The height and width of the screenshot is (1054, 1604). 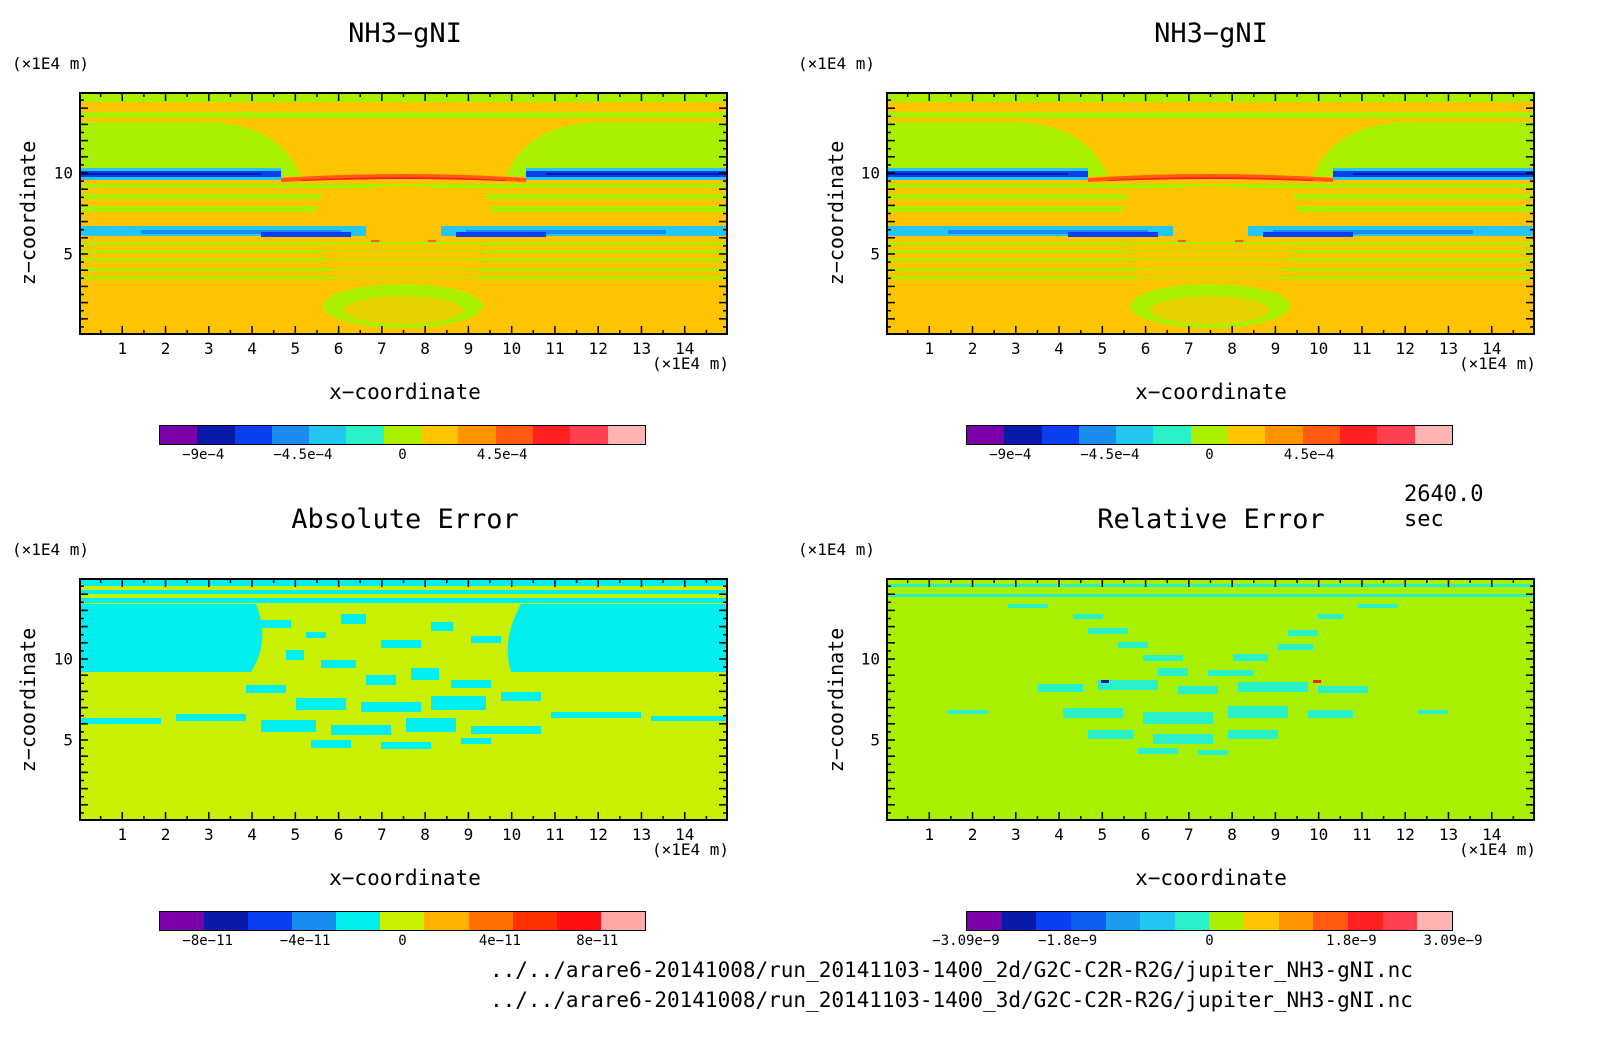 What do you see at coordinates (597, 941) in the screenshot?
I see `colorbar-tick-label: 8e−11` at bounding box center [597, 941].